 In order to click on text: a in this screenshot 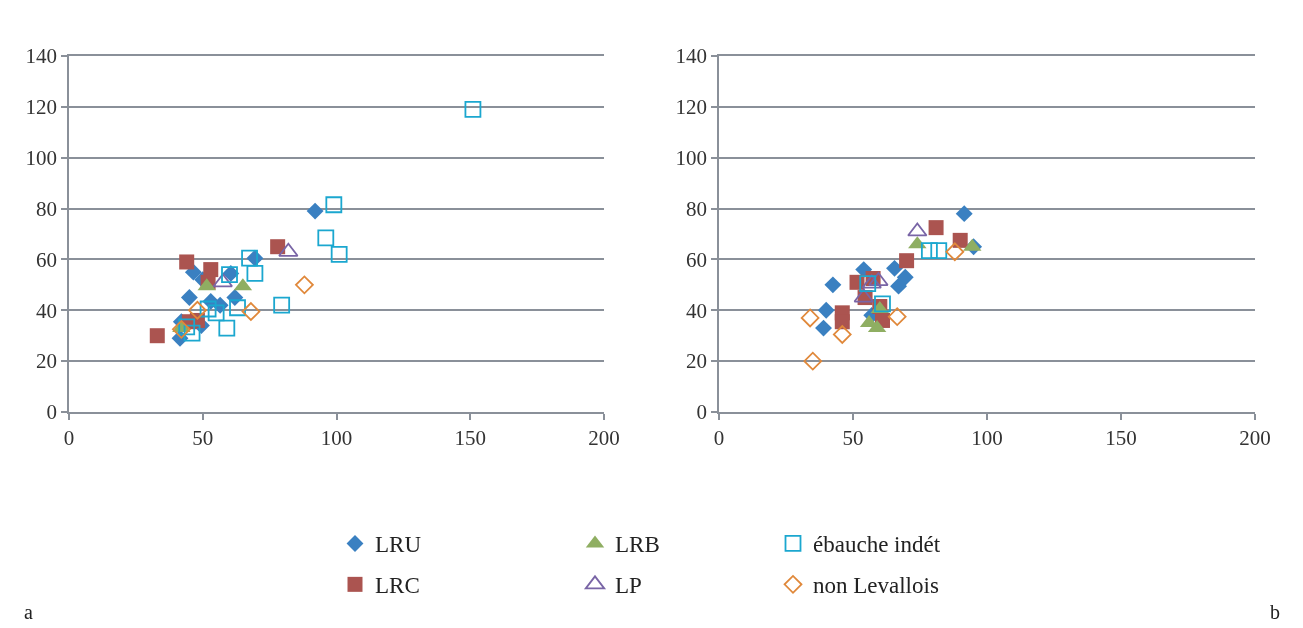, I will do `click(28, 612)`.